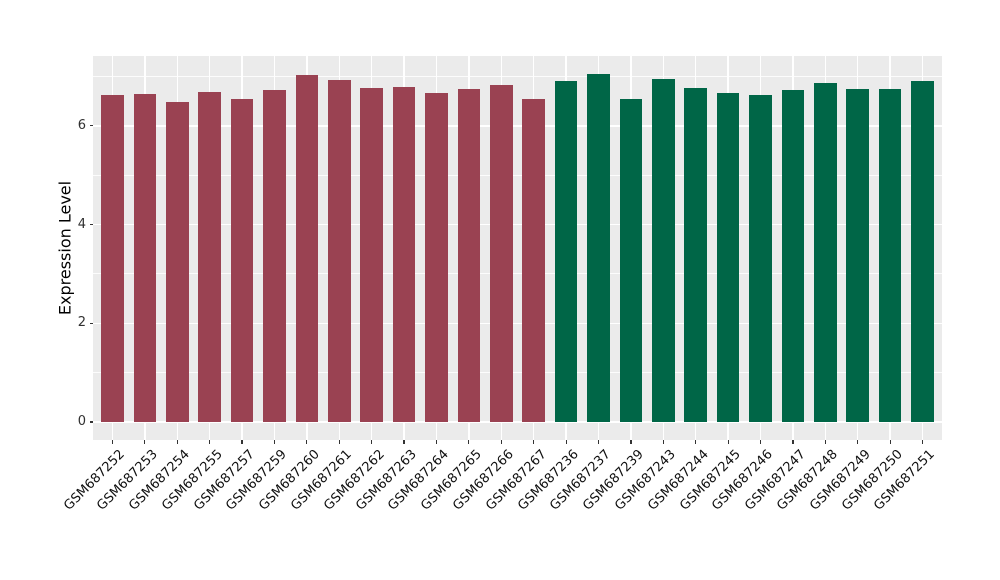 This screenshot has width=1000, height=580. I want to click on x-tick-label: GSM687257, so click(224, 480).